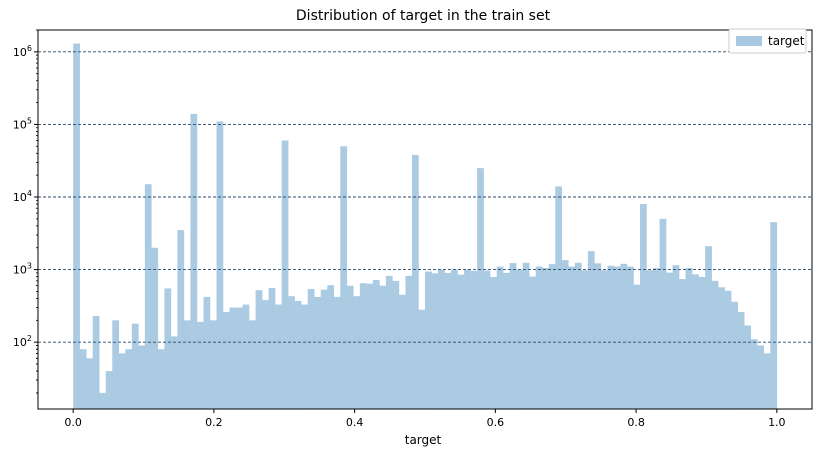 Image resolution: width=825 pixels, height=454 pixels. I want to click on x-tick-label: 1.0, so click(777, 422).